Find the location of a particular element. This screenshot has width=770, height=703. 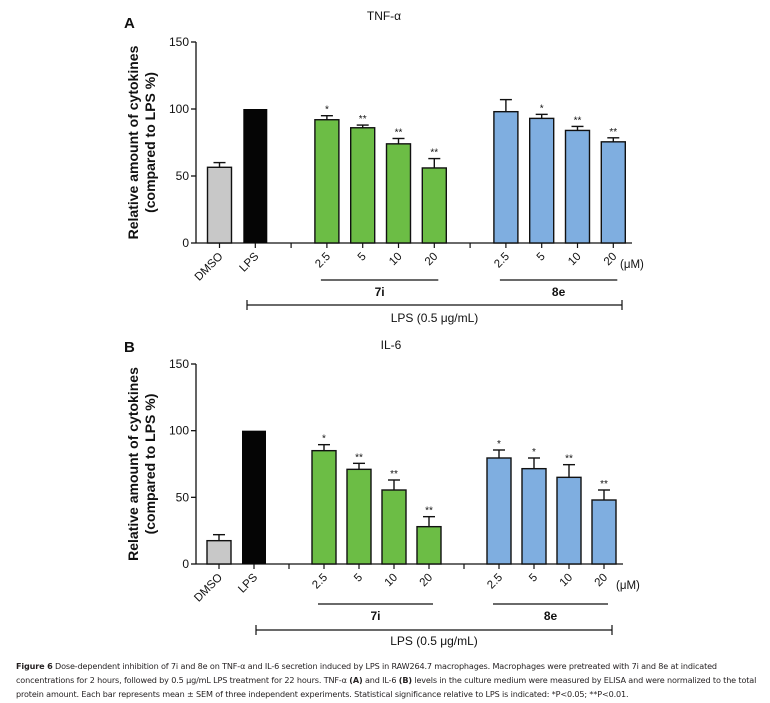

panel-label: B is located at coordinates (129, 347).